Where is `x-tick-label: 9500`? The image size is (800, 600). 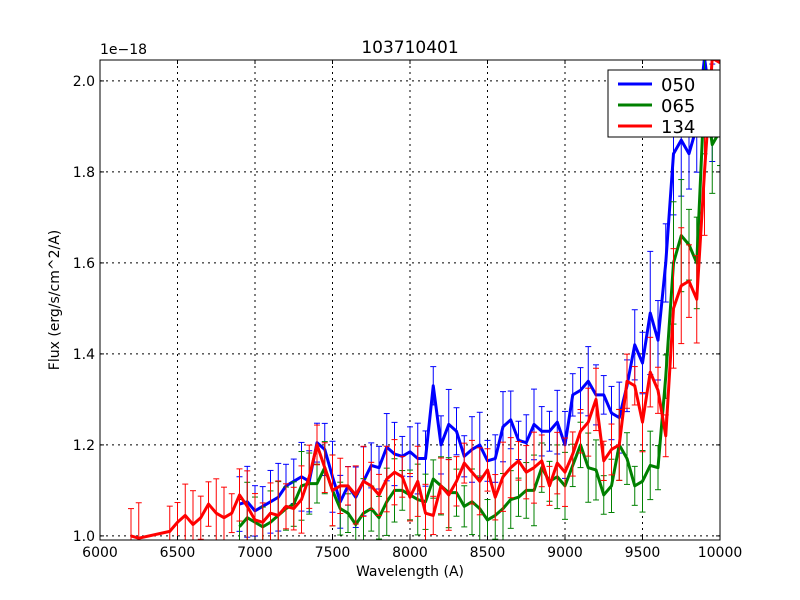
x-tick-label: 9500 is located at coordinates (643, 553).